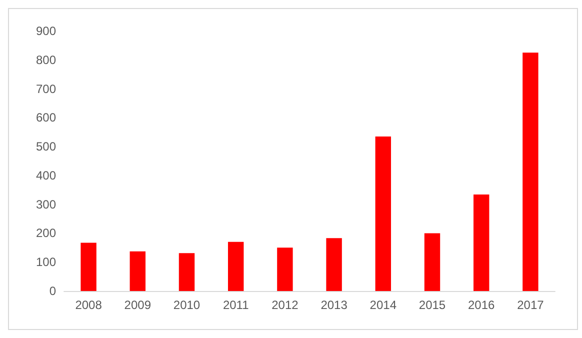 The width and height of the screenshot is (582, 338). What do you see at coordinates (46, 204) in the screenshot?
I see `y-tick-label: 300` at bounding box center [46, 204].